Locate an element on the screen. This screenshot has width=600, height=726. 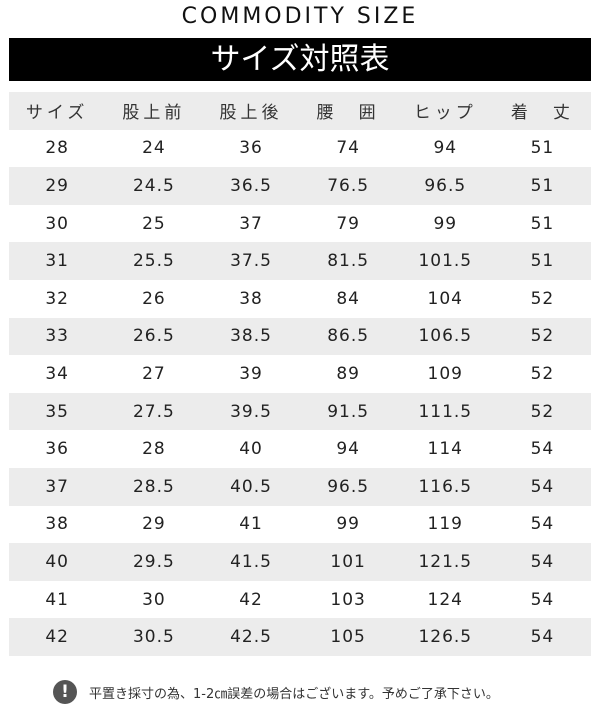
table-cell: 39 is located at coordinates (251, 373).